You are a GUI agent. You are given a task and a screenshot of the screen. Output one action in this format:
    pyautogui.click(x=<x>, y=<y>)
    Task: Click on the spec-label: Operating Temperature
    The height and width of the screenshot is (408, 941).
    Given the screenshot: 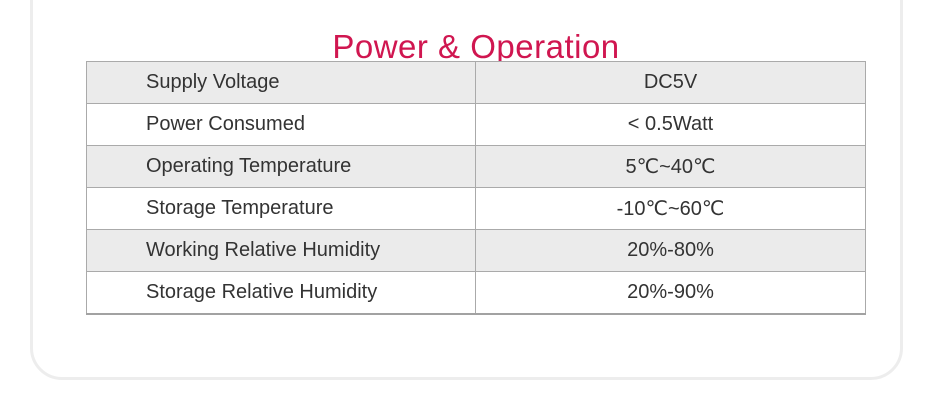 What is the action you would take?
    pyautogui.click(x=281, y=166)
    